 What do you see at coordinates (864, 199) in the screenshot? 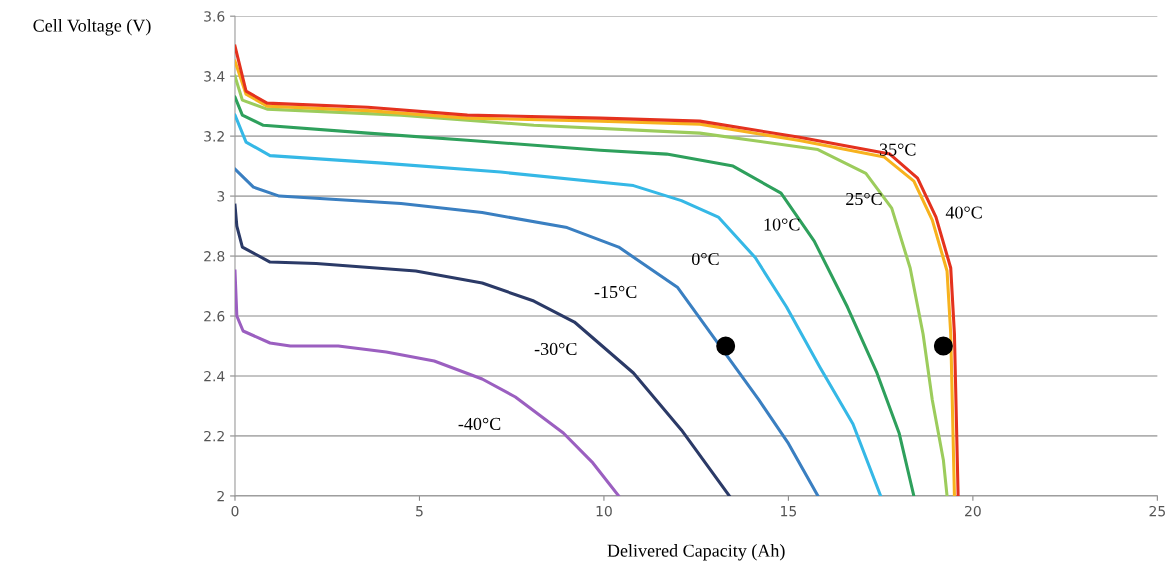
I see `series-label: 25°C` at bounding box center [864, 199].